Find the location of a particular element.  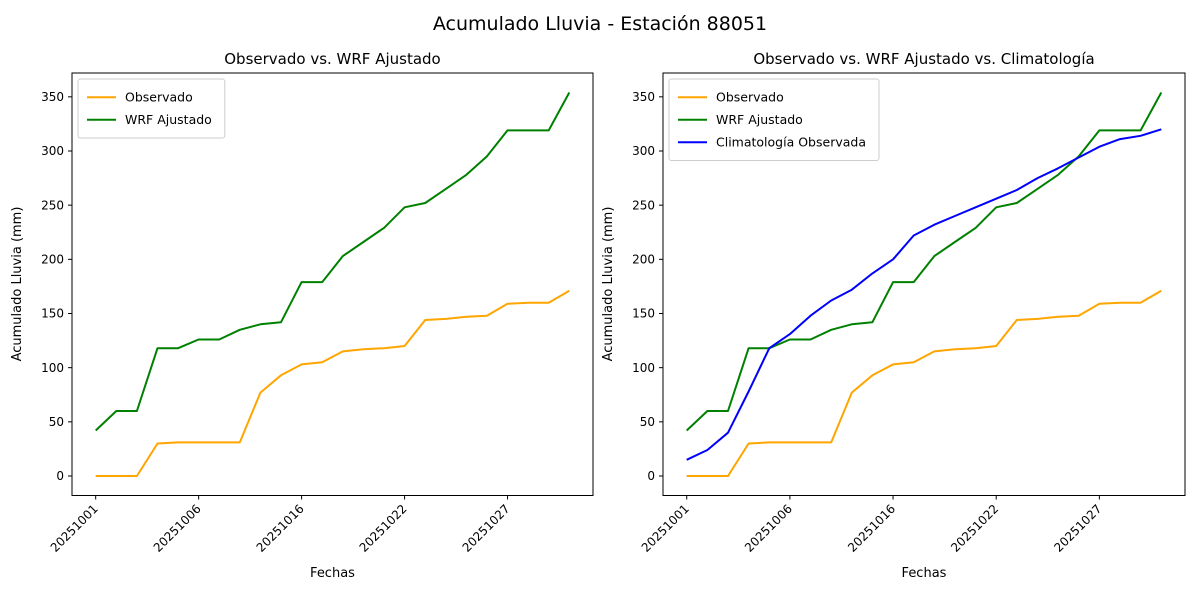

left-panel-title: Observado vs. WRF Ajustado is located at coordinates (332, 59).